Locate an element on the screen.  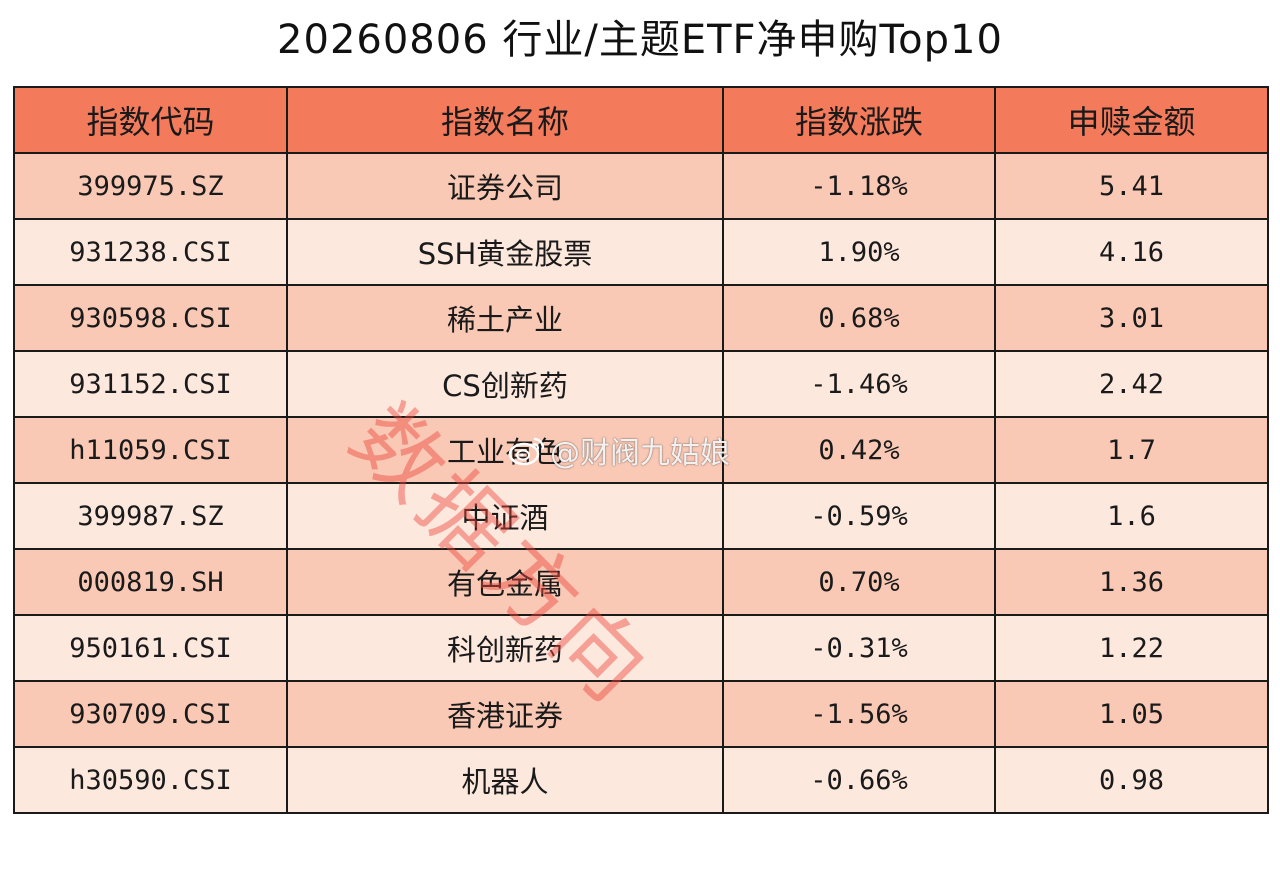
cell-net-amount: 1.6 is located at coordinates (1131, 516).